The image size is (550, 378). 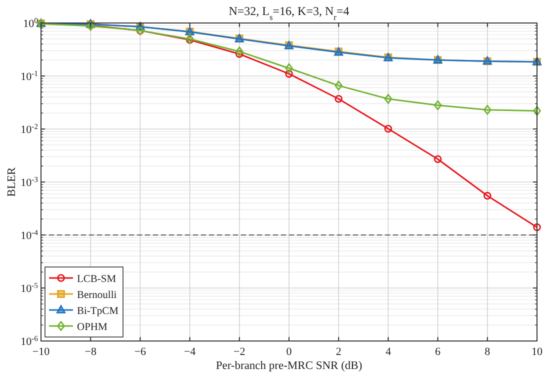 What do you see at coordinates (29, 75) in the screenshot?
I see `y-tick-label: 10$^{-1}$` at bounding box center [29, 75].